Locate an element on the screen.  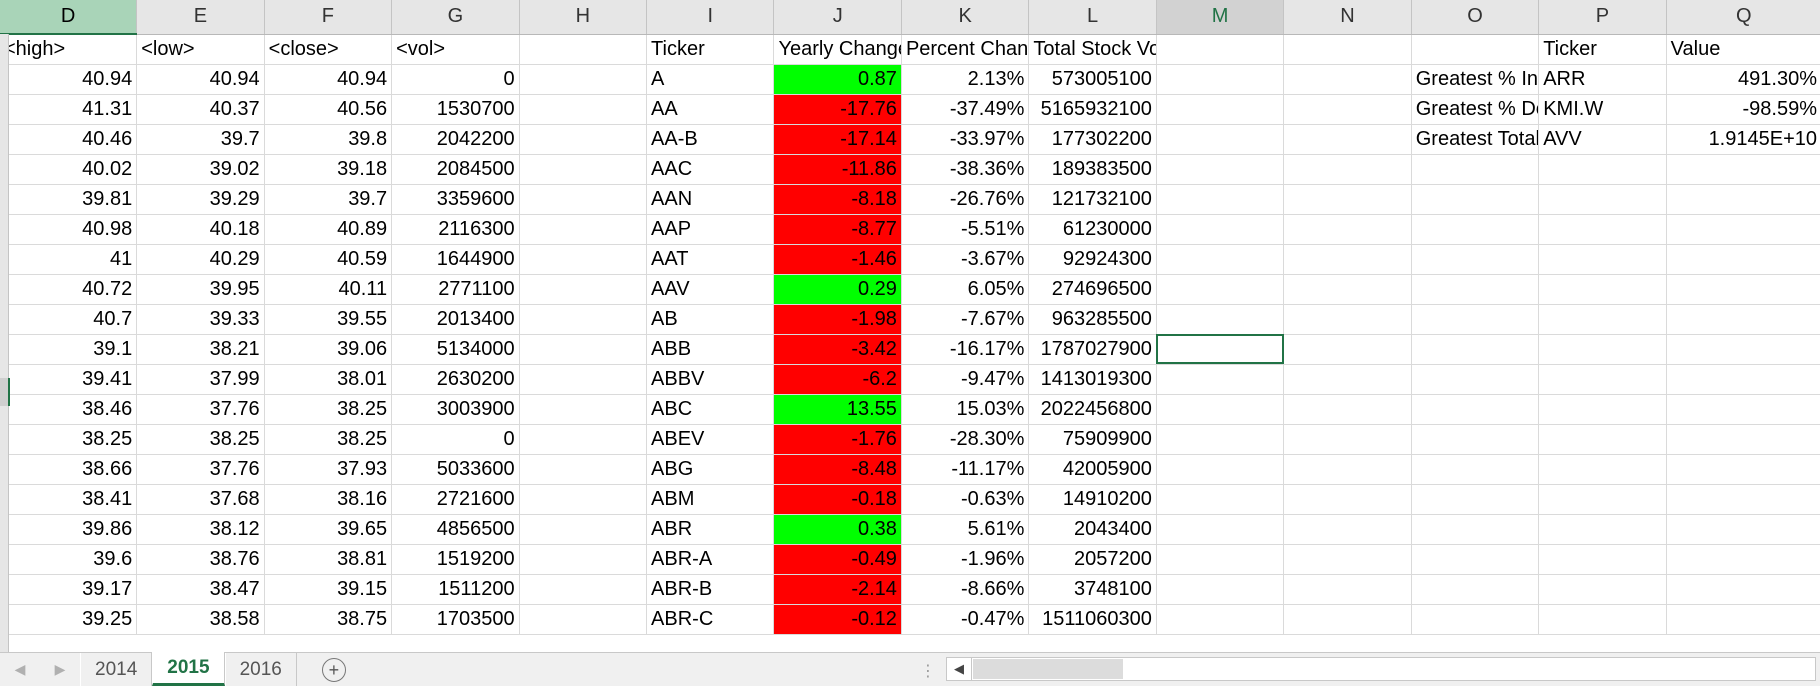
cell-l13: 2022456800 is located at coordinates (1092, 409).